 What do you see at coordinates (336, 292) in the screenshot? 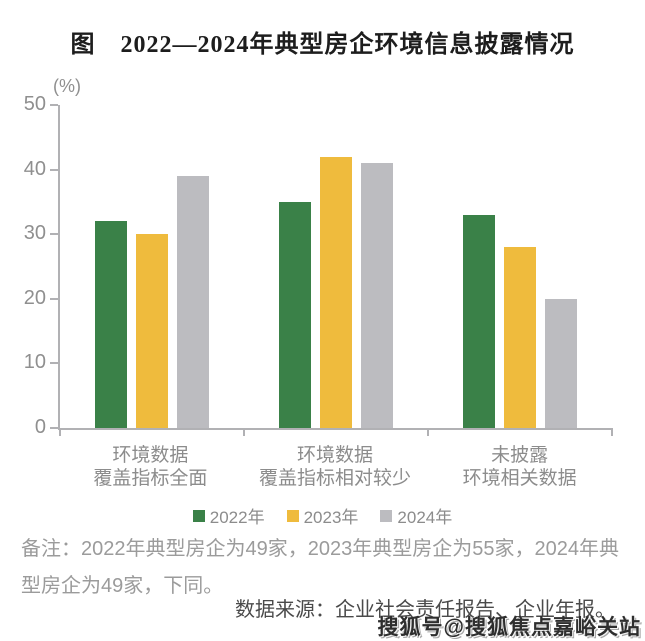
I see `bar-2023年-category-2` at bounding box center [336, 292].